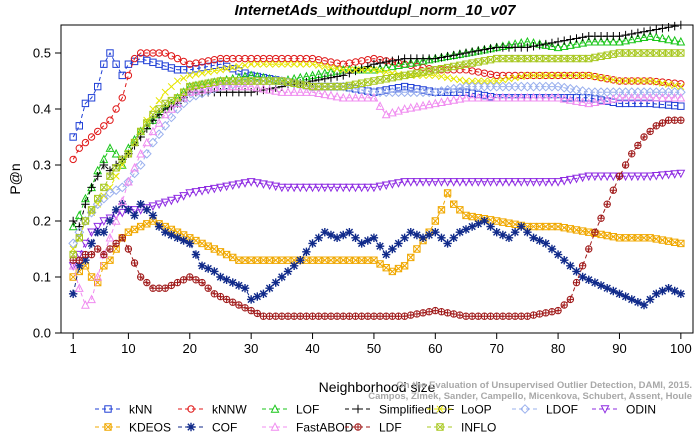  I want to click on x-tick-label: 80, so click(558, 348).